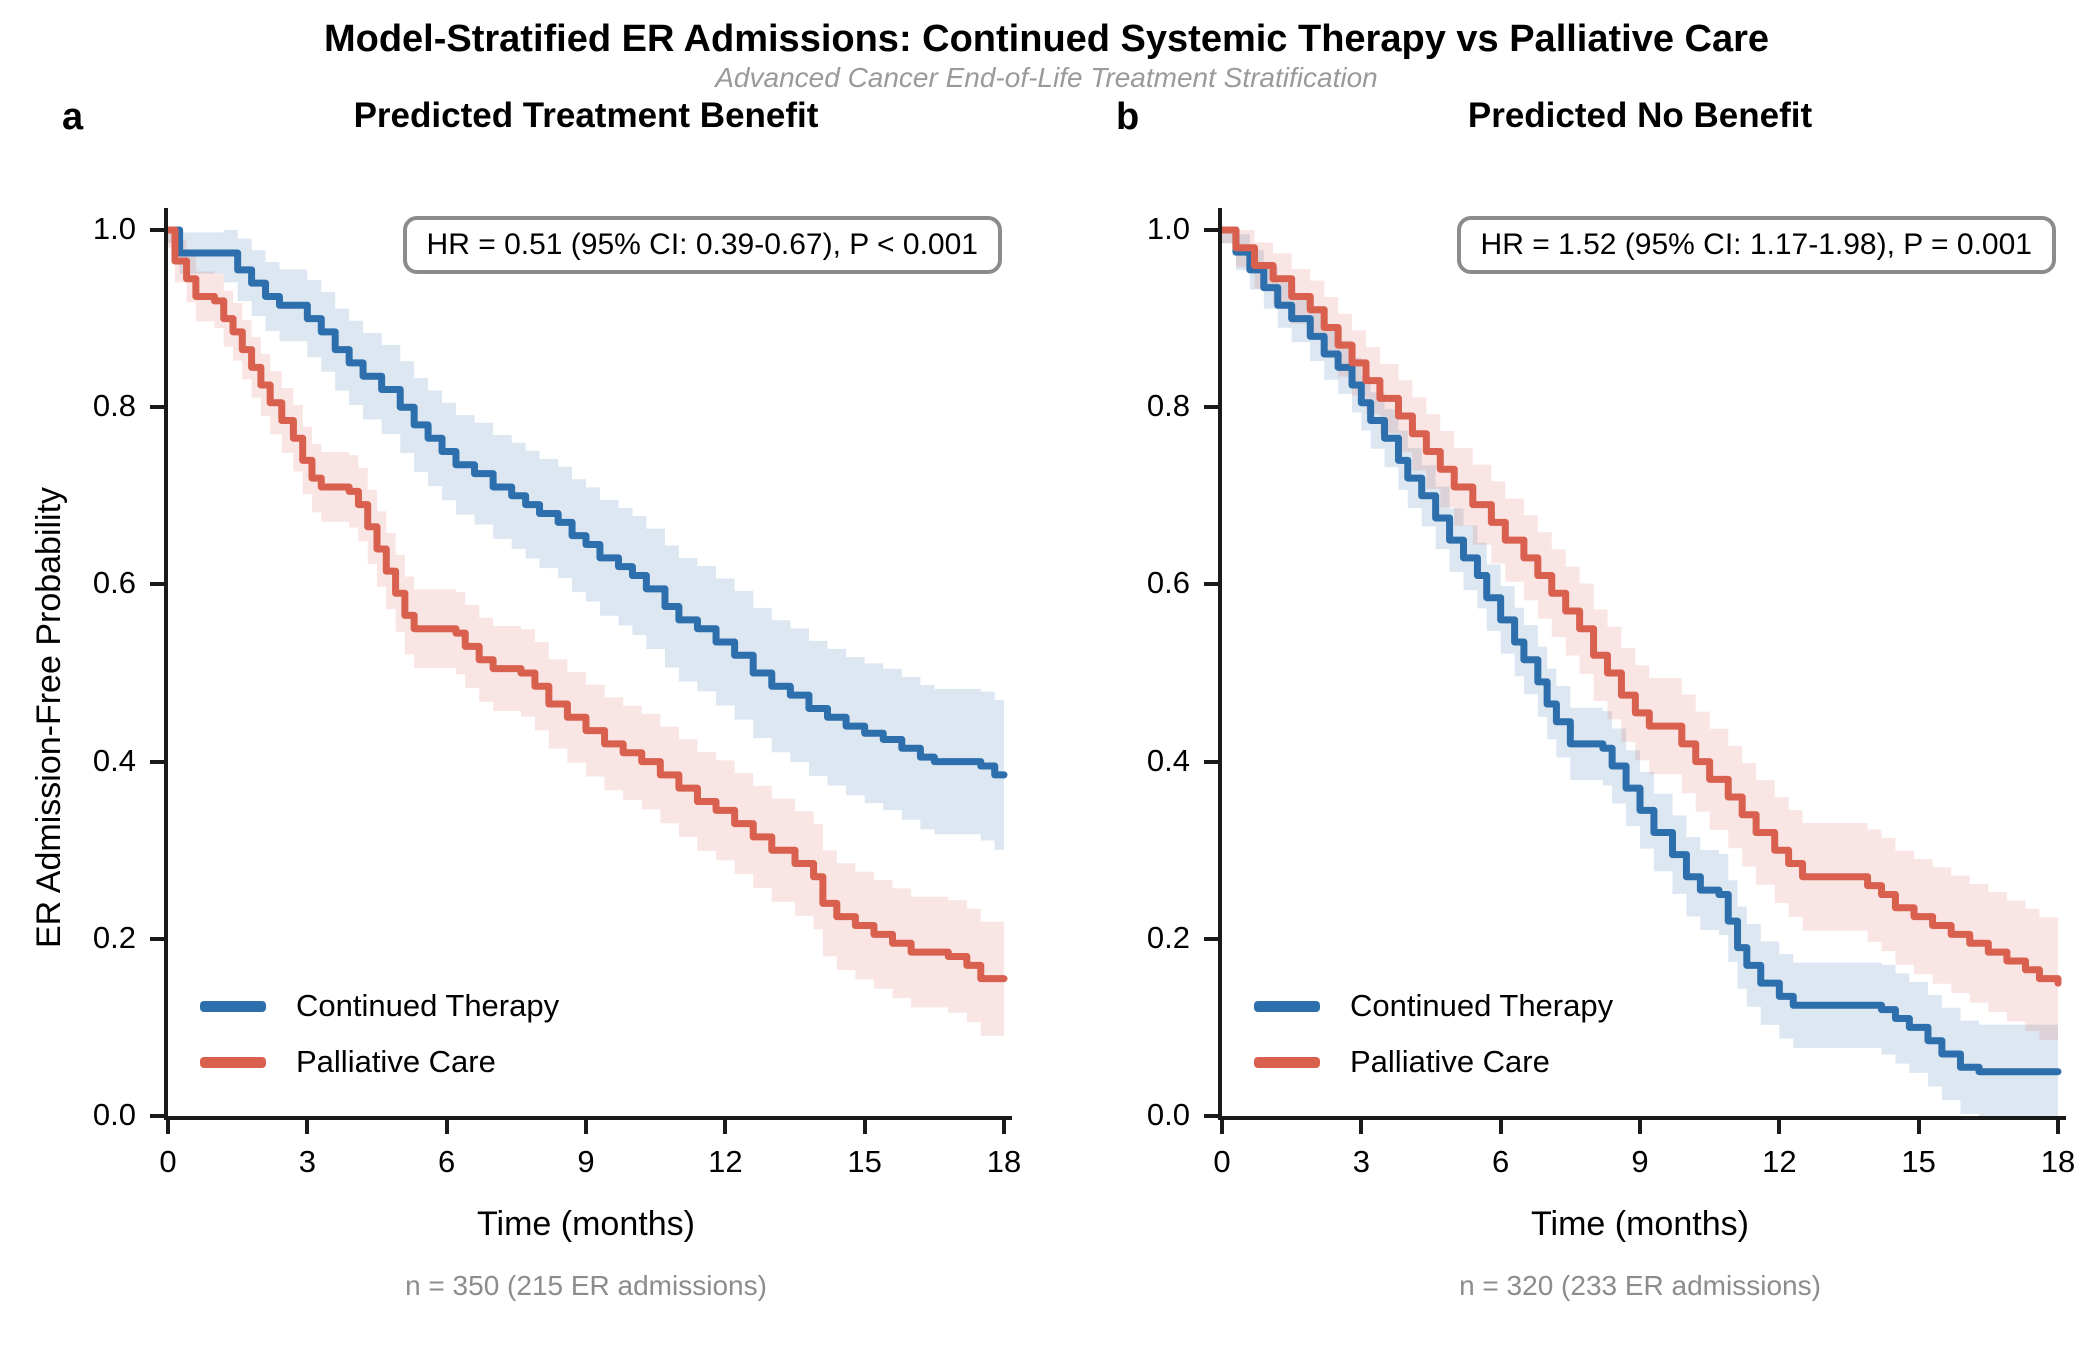 This screenshot has width=2093, height=1347. What do you see at coordinates (1128, 117) in the screenshot?
I see `panel-b-label: b` at bounding box center [1128, 117].